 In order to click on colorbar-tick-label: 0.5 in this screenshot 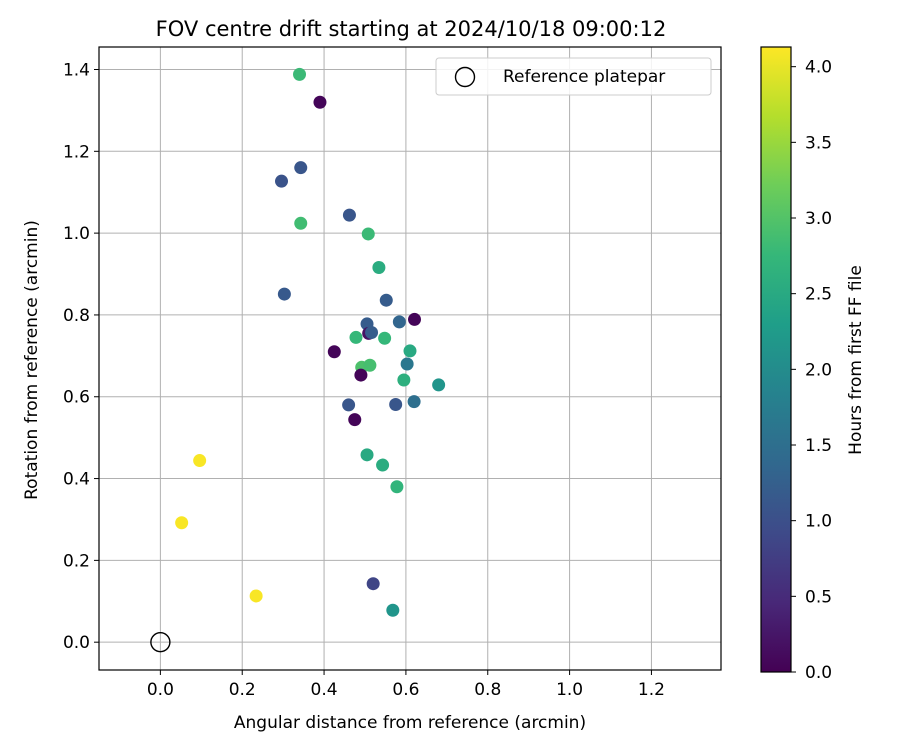, I will do `click(818, 597)`.